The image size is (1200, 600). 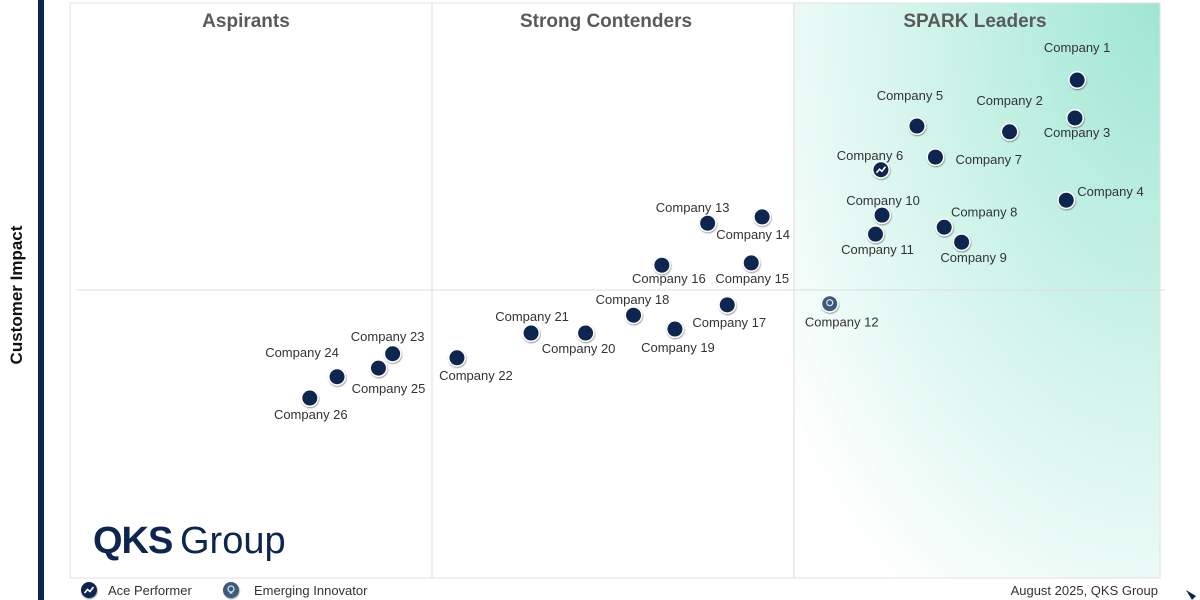 I want to click on point-label: Company 15, so click(x=752, y=278).